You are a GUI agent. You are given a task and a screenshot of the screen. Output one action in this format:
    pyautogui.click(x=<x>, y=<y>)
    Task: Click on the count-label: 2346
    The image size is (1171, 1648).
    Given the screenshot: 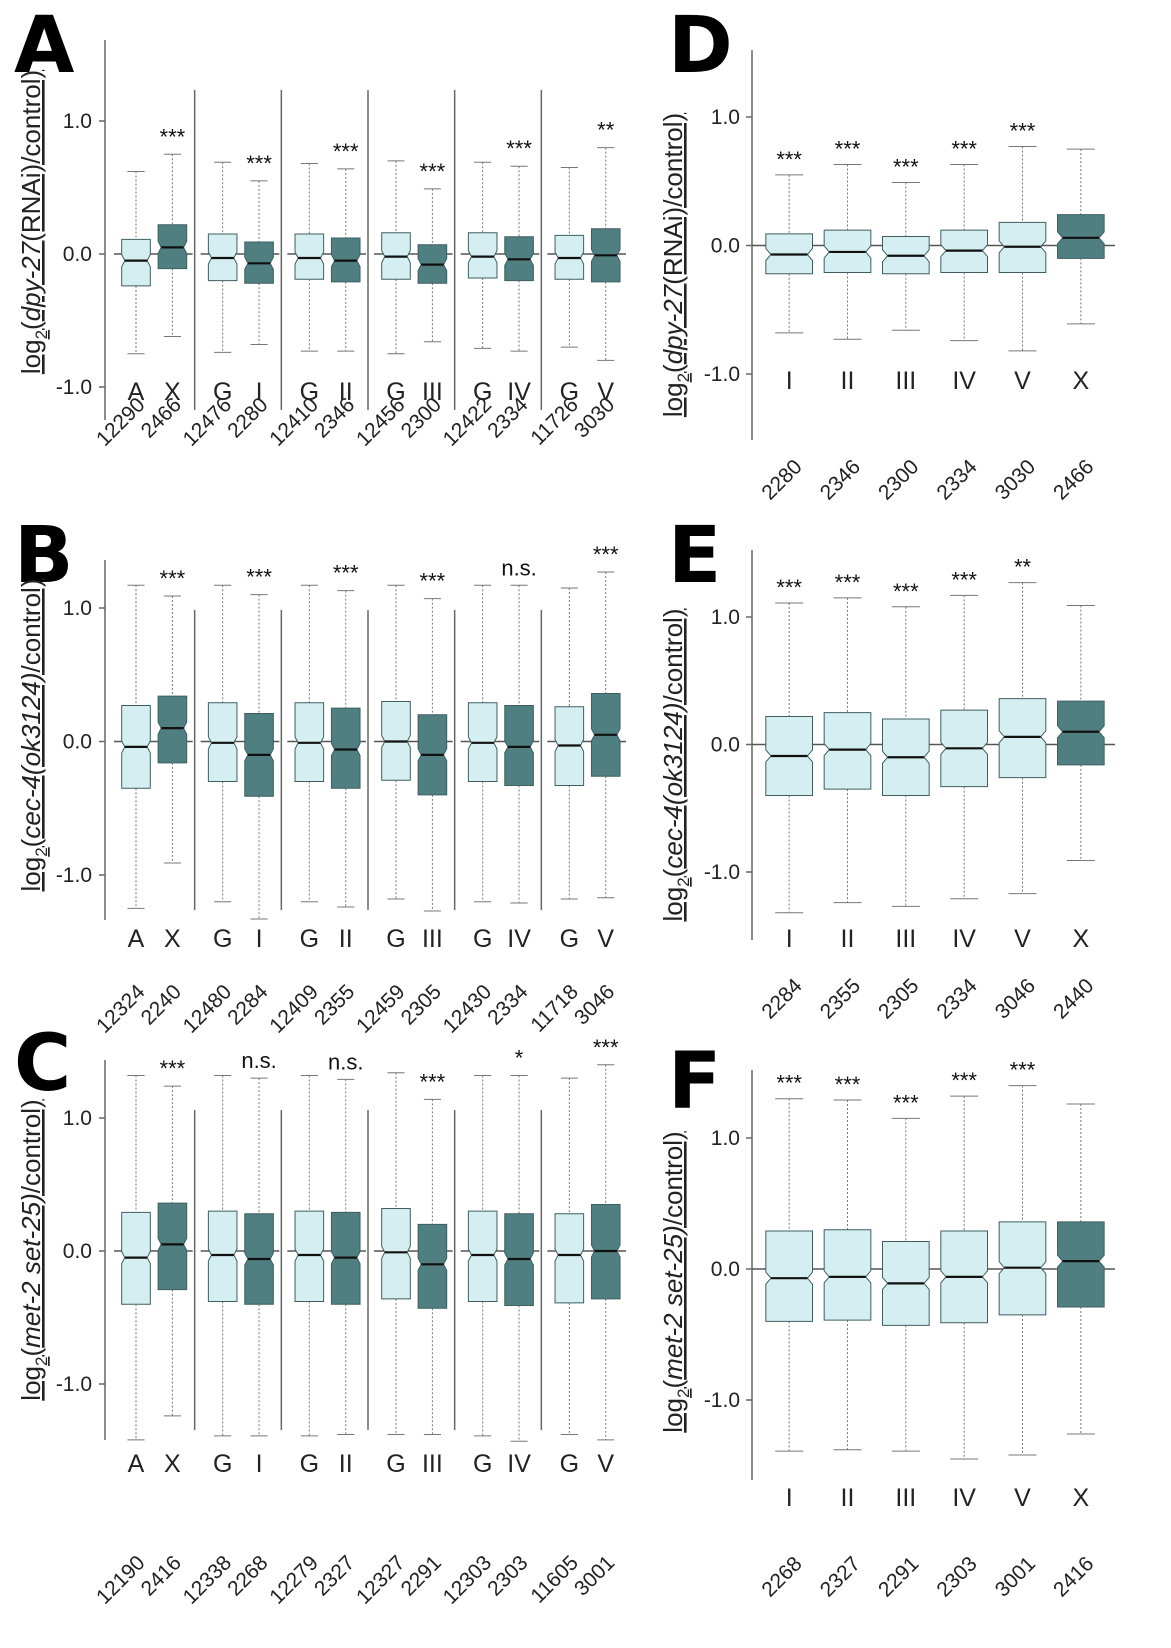 What is the action you would take?
    pyautogui.click(x=840, y=479)
    